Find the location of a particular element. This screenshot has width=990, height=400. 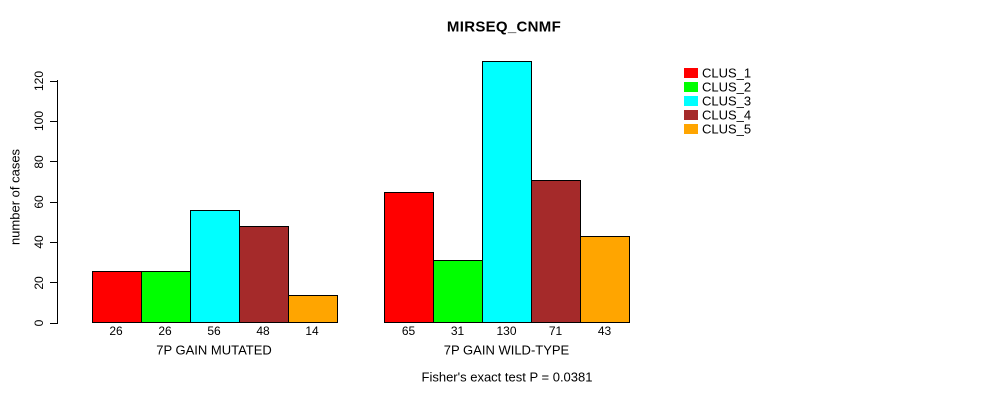

y-axis-tick-label: 0 is located at coordinates (39, 323).